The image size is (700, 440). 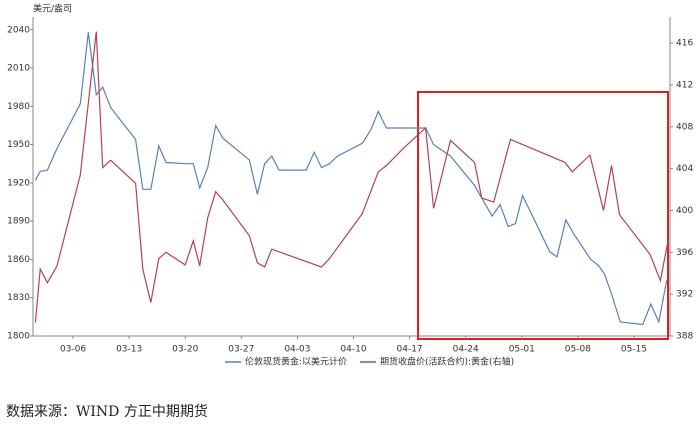 What do you see at coordinates (18, 145) in the screenshot?
I see `y-tick-label: 1950` at bounding box center [18, 145].